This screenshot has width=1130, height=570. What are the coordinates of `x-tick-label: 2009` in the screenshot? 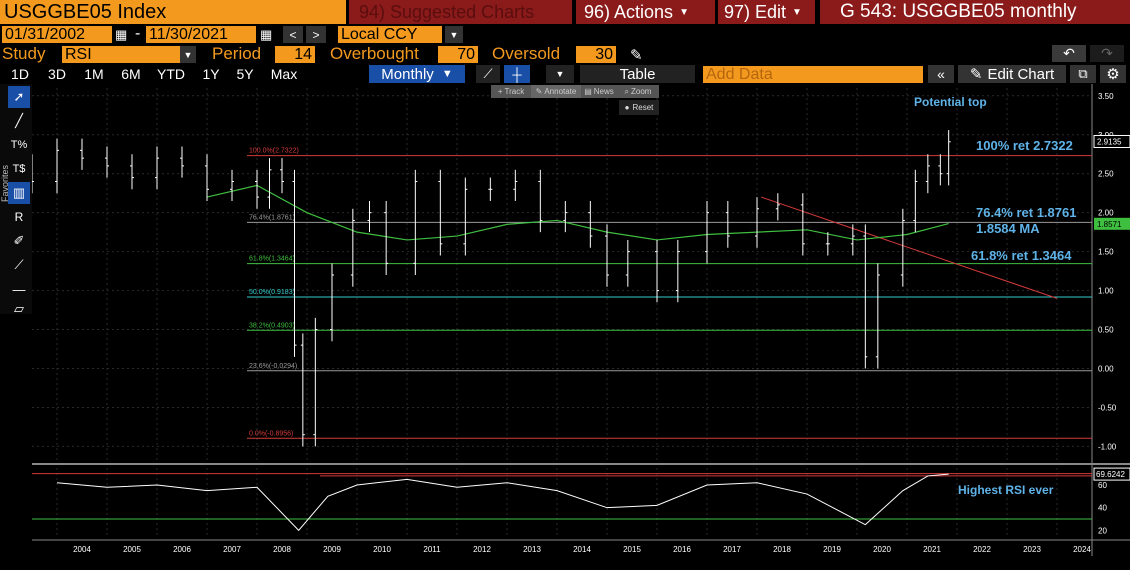 It's located at (332, 549).